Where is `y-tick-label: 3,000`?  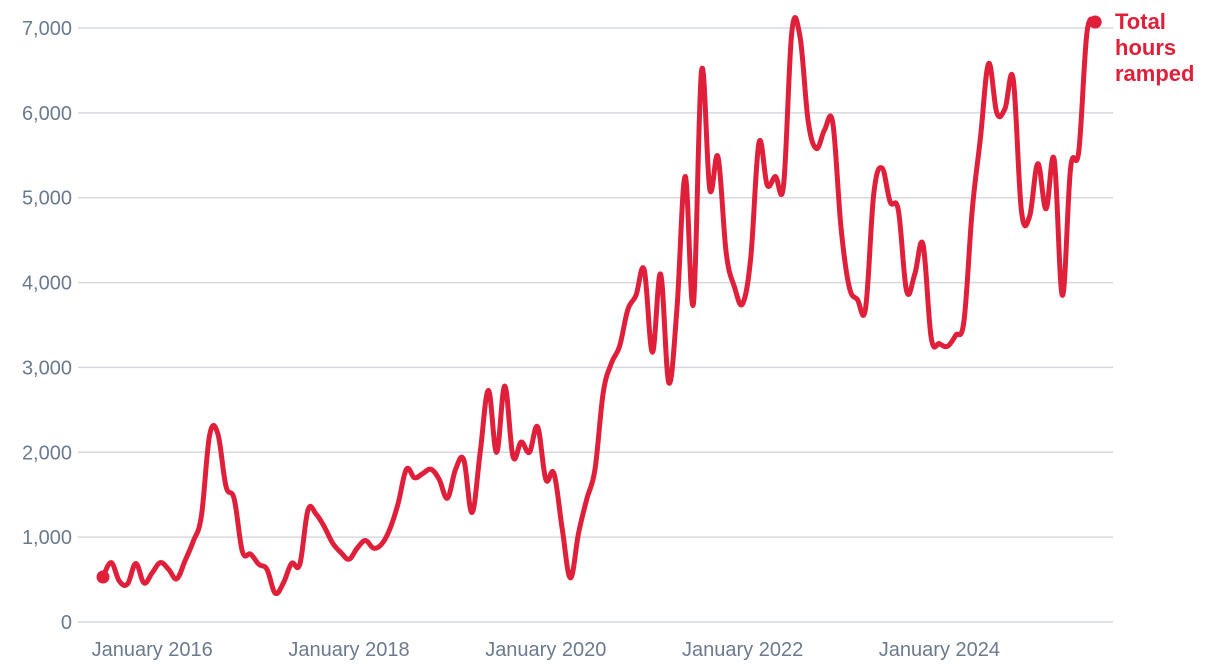
y-tick-label: 3,000 is located at coordinates (47, 368).